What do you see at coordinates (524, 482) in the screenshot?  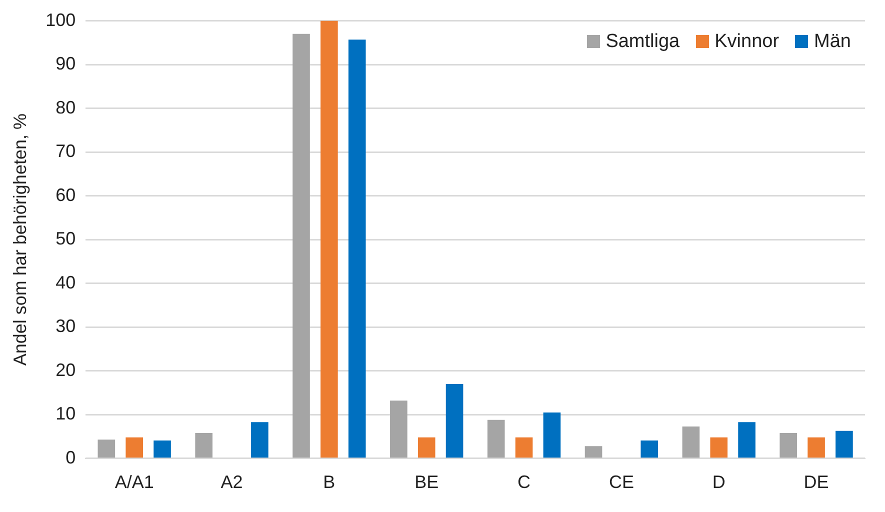 I see `x-tick-label: C` at bounding box center [524, 482].